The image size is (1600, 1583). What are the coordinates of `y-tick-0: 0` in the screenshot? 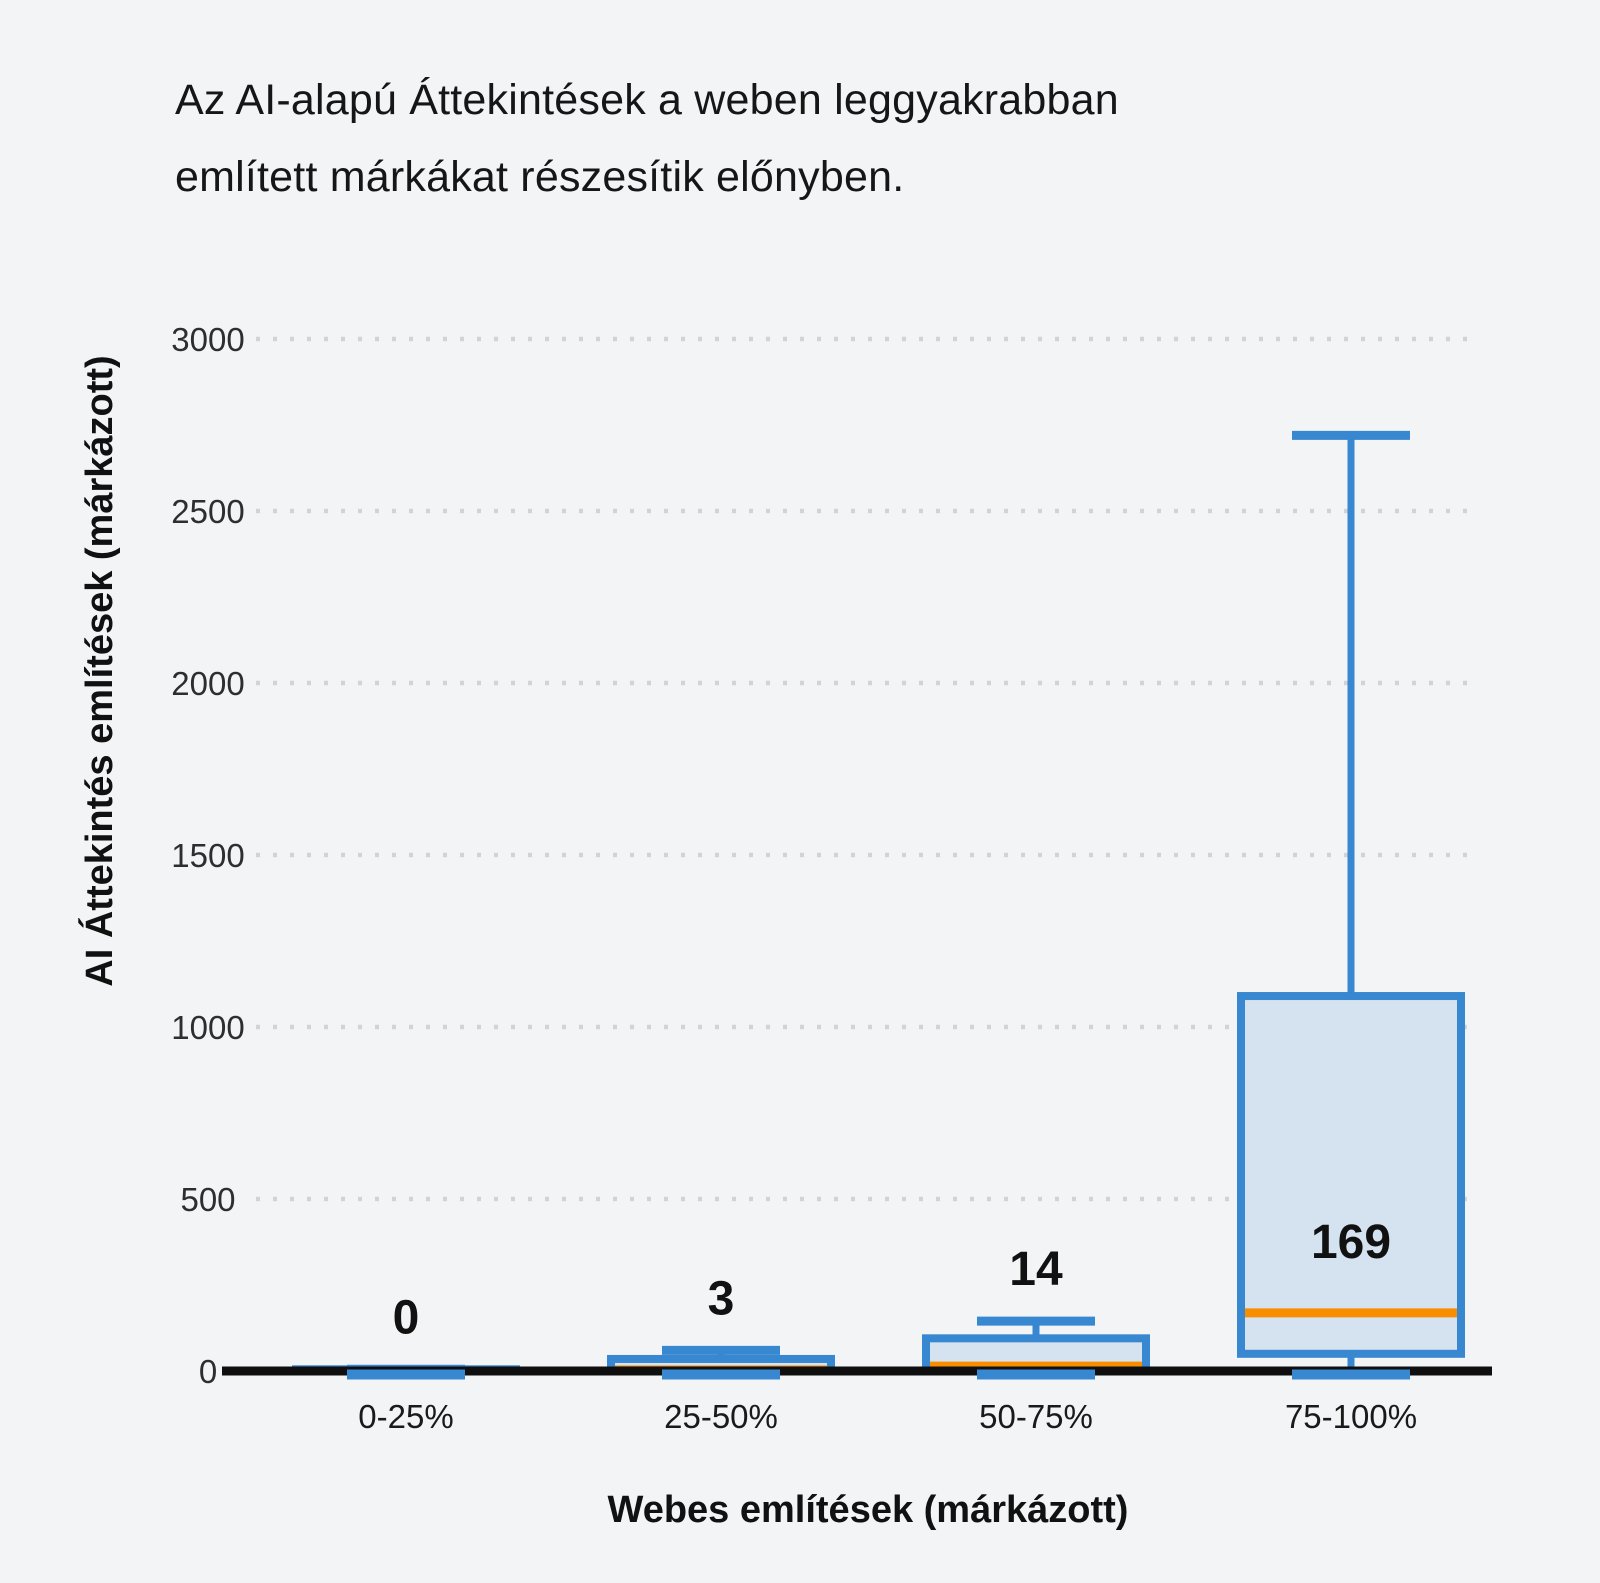 It's located at (208, 1371).